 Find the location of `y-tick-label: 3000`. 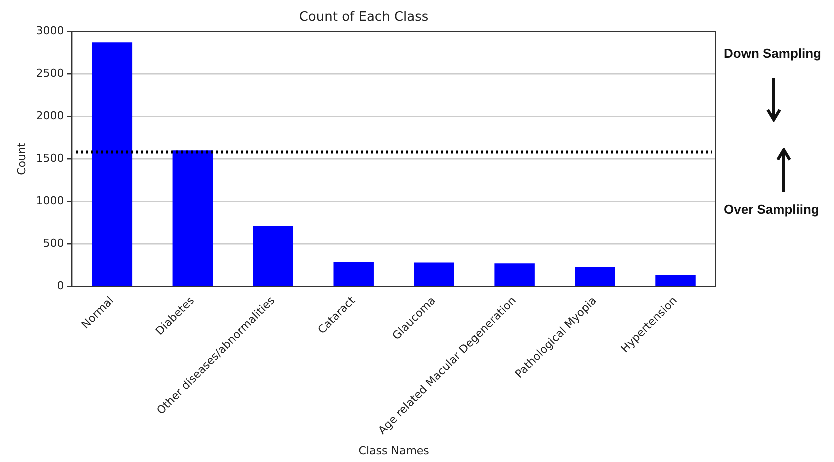

y-tick-label: 3000 is located at coordinates (50, 31).